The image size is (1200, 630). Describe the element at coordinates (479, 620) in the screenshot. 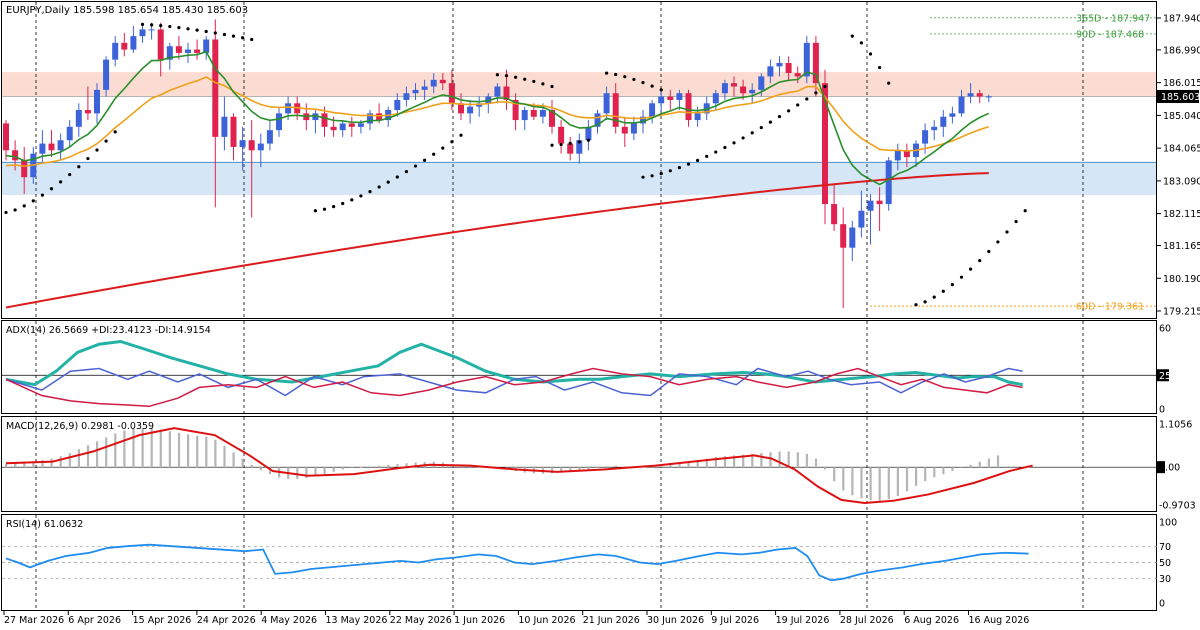

I see `date-tick-label: 1 Jun 2026` at that location.